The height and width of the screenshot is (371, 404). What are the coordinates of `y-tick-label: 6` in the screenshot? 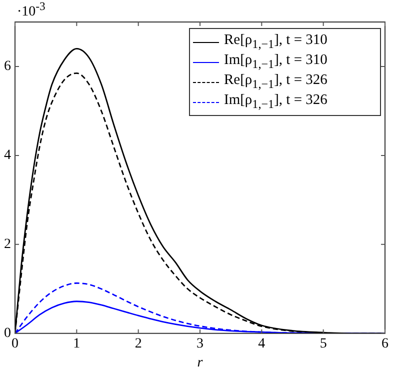 It's located at (7, 66).